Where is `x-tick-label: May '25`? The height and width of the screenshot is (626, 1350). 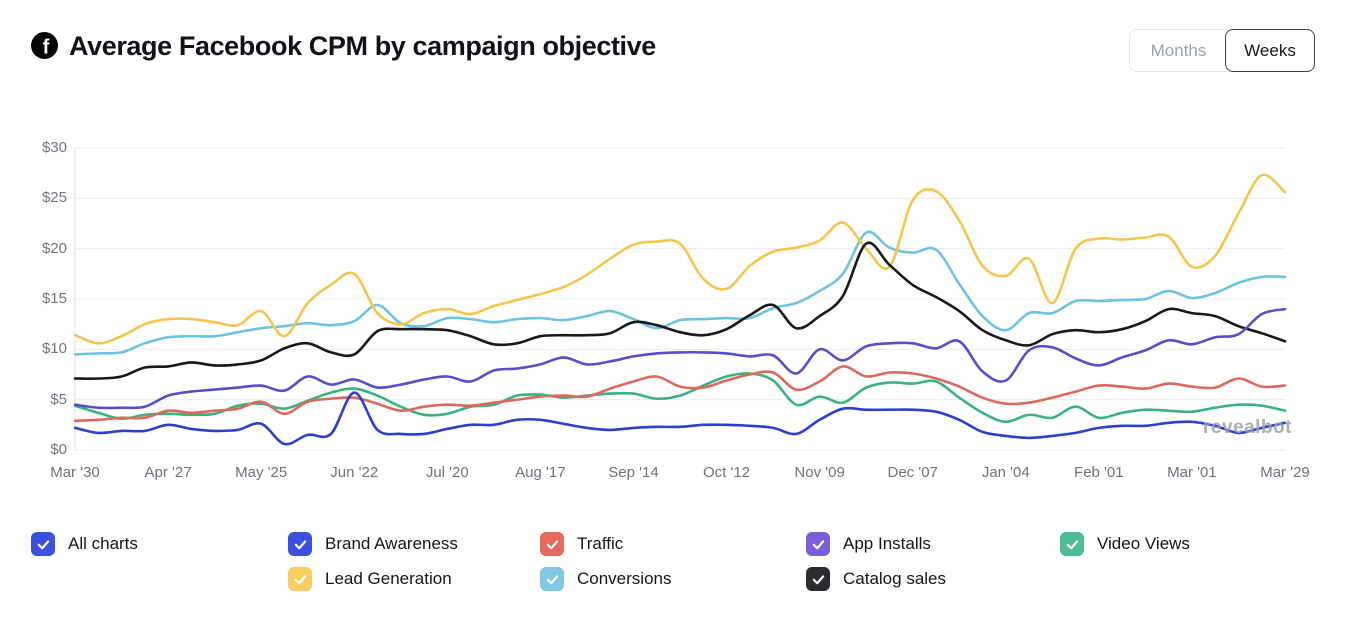
x-tick-label: May '25 is located at coordinates (261, 472).